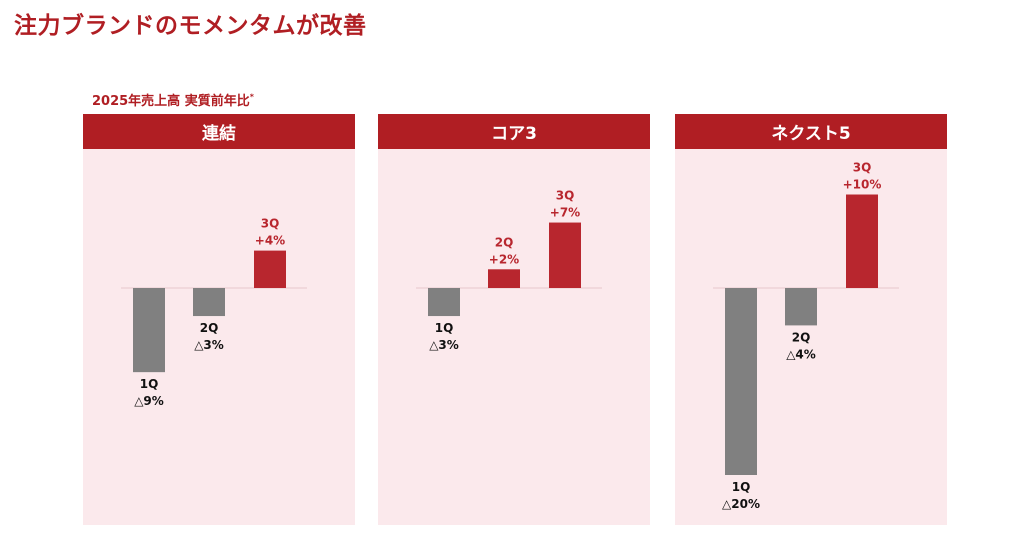 Image resolution: width=1024 pixels, height=542 pixels. What do you see at coordinates (251, 97) in the screenshot?
I see `subtitle-footnote-mark: *` at bounding box center [251, 97].